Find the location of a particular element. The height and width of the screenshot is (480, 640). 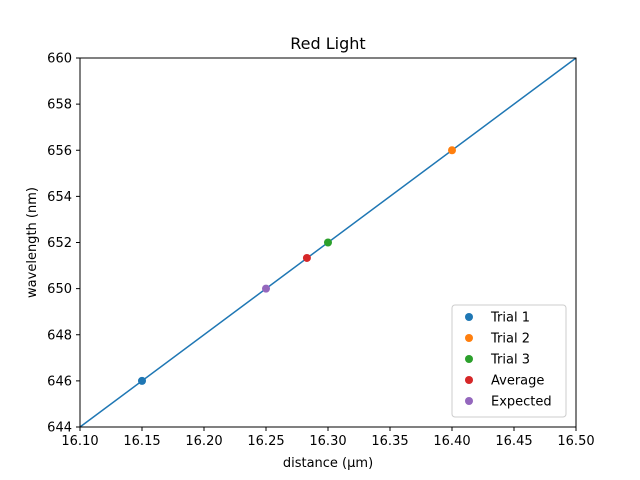

legend: Trial 1 Trial 2 Trial 3 Average Expected is located at coordinates (509, 361).